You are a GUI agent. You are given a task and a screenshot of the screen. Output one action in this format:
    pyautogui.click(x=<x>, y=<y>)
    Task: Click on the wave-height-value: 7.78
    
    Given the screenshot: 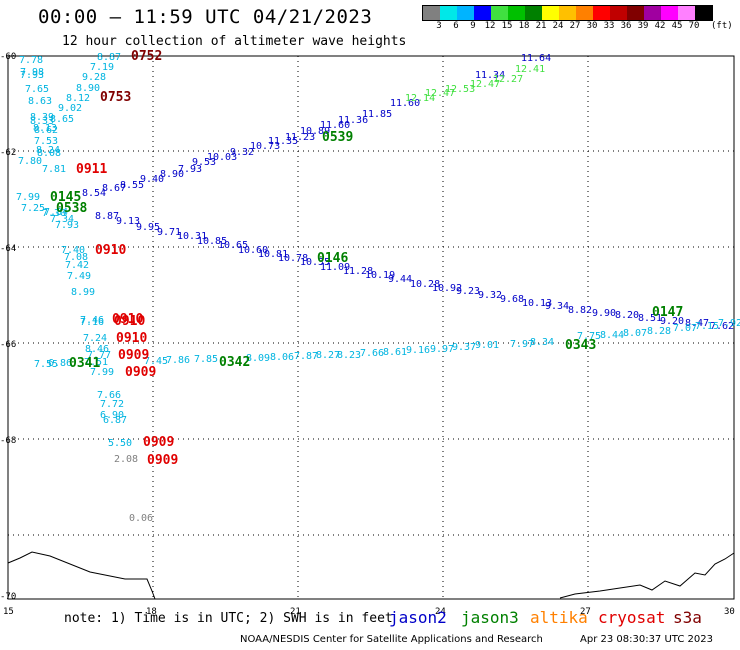 What is the action you would take?
    pyautogui.click(x=31, y=60)
    